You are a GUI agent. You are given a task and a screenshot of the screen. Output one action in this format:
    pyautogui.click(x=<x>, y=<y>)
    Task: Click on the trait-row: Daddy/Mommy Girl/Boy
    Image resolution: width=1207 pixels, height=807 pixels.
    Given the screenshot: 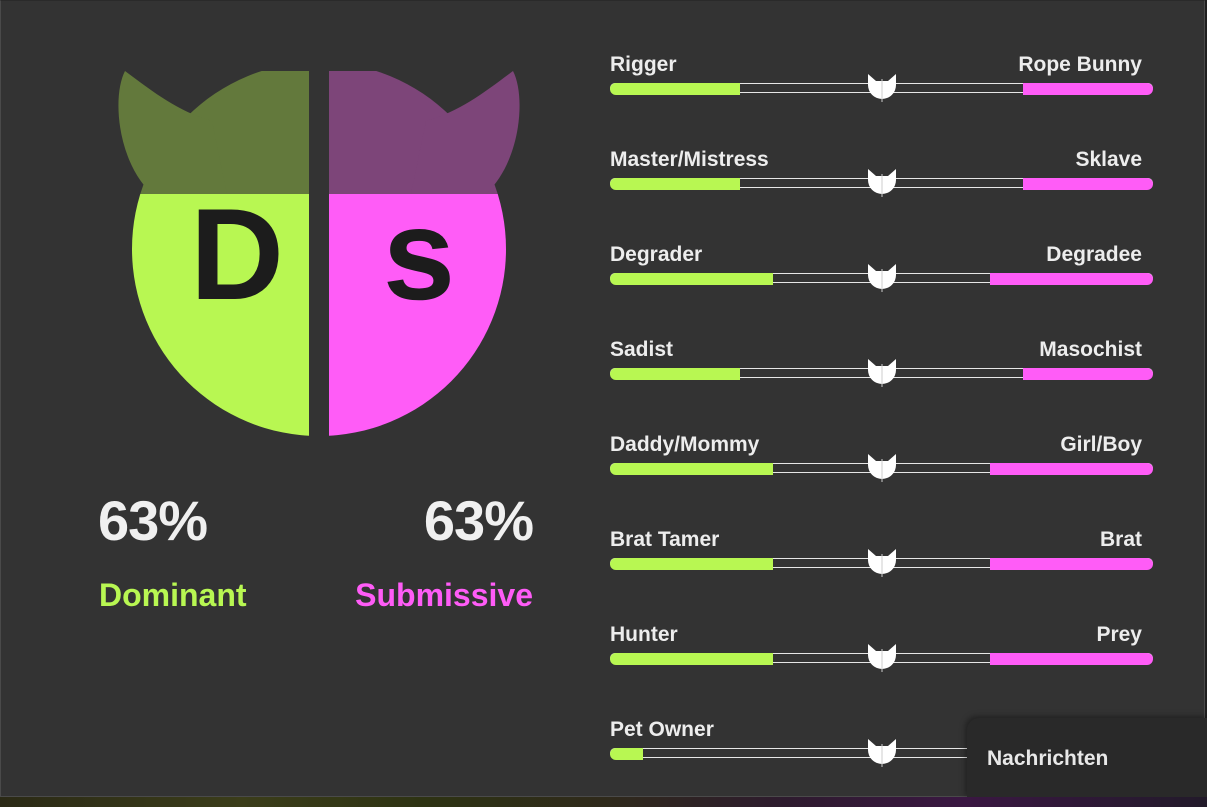 What is the action you would take?
    pyautogui.click(x=881, y=464)
    